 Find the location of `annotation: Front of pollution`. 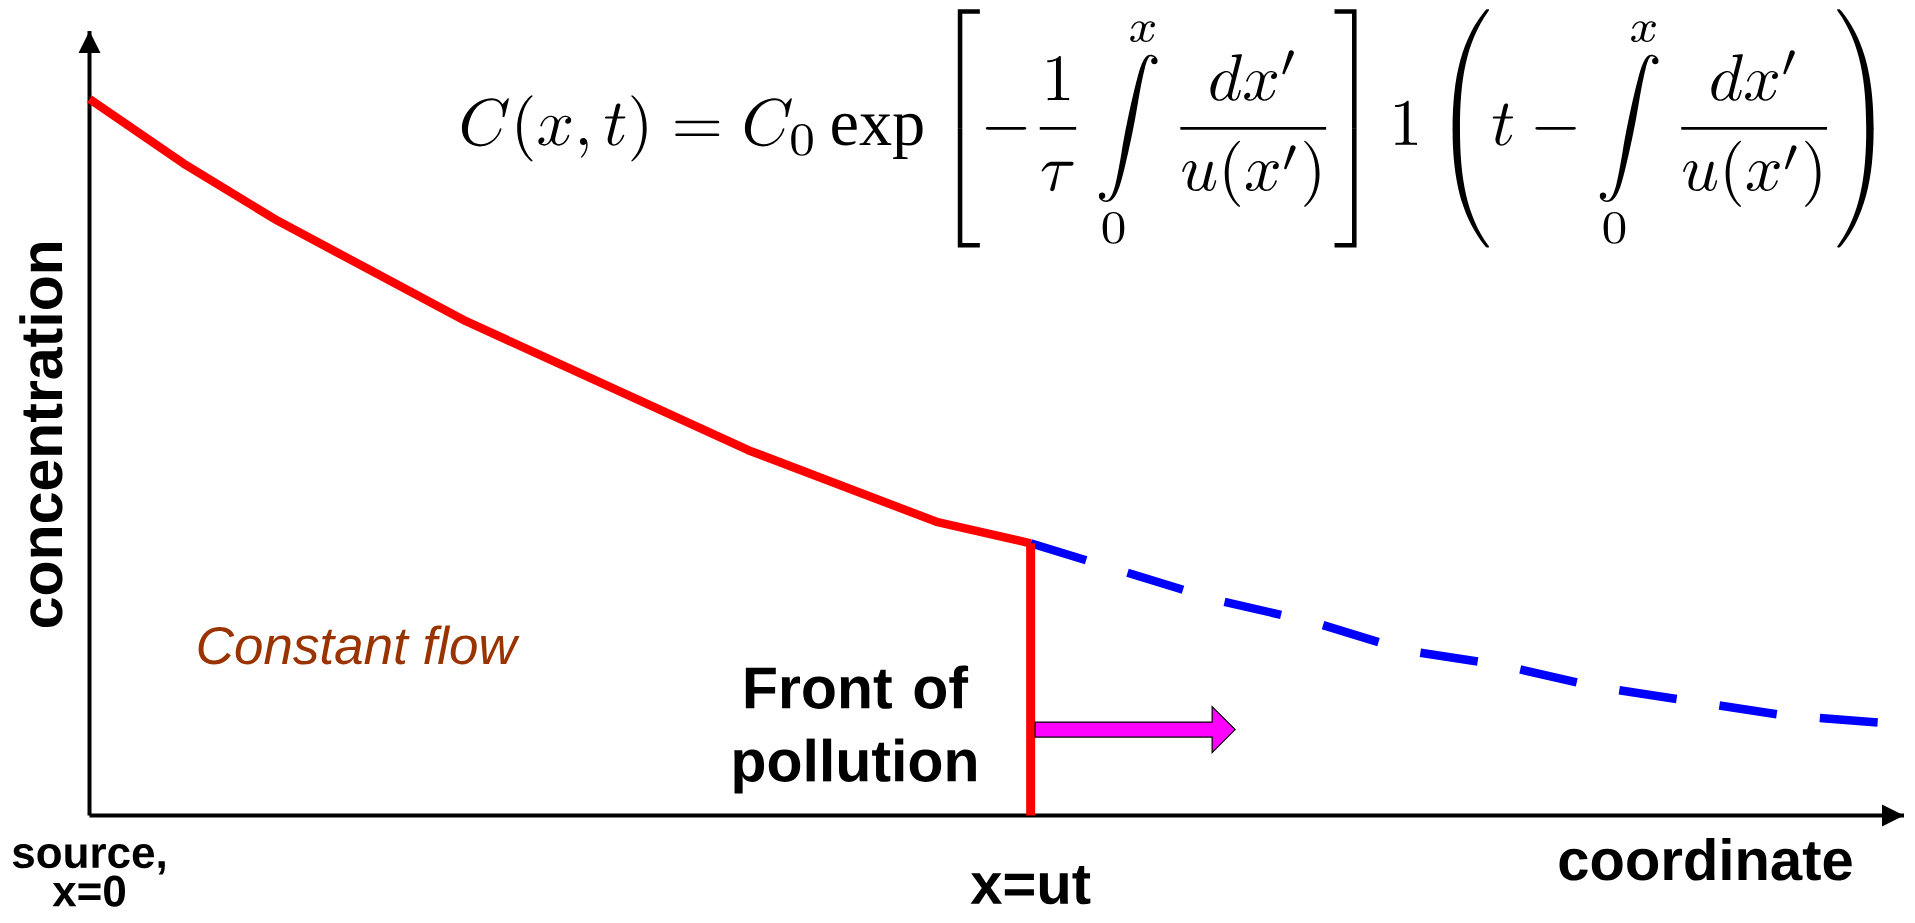

annotation: Front of pollution is located at coordinates (855, 729).